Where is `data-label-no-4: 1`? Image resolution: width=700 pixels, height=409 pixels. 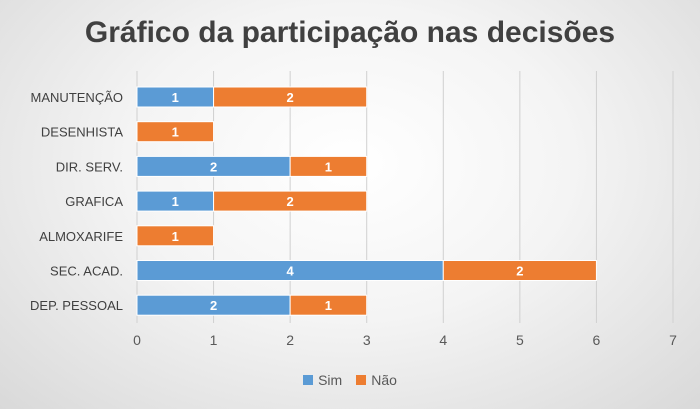
data-label-no-4: 1 is located at coordinates (175, 236).